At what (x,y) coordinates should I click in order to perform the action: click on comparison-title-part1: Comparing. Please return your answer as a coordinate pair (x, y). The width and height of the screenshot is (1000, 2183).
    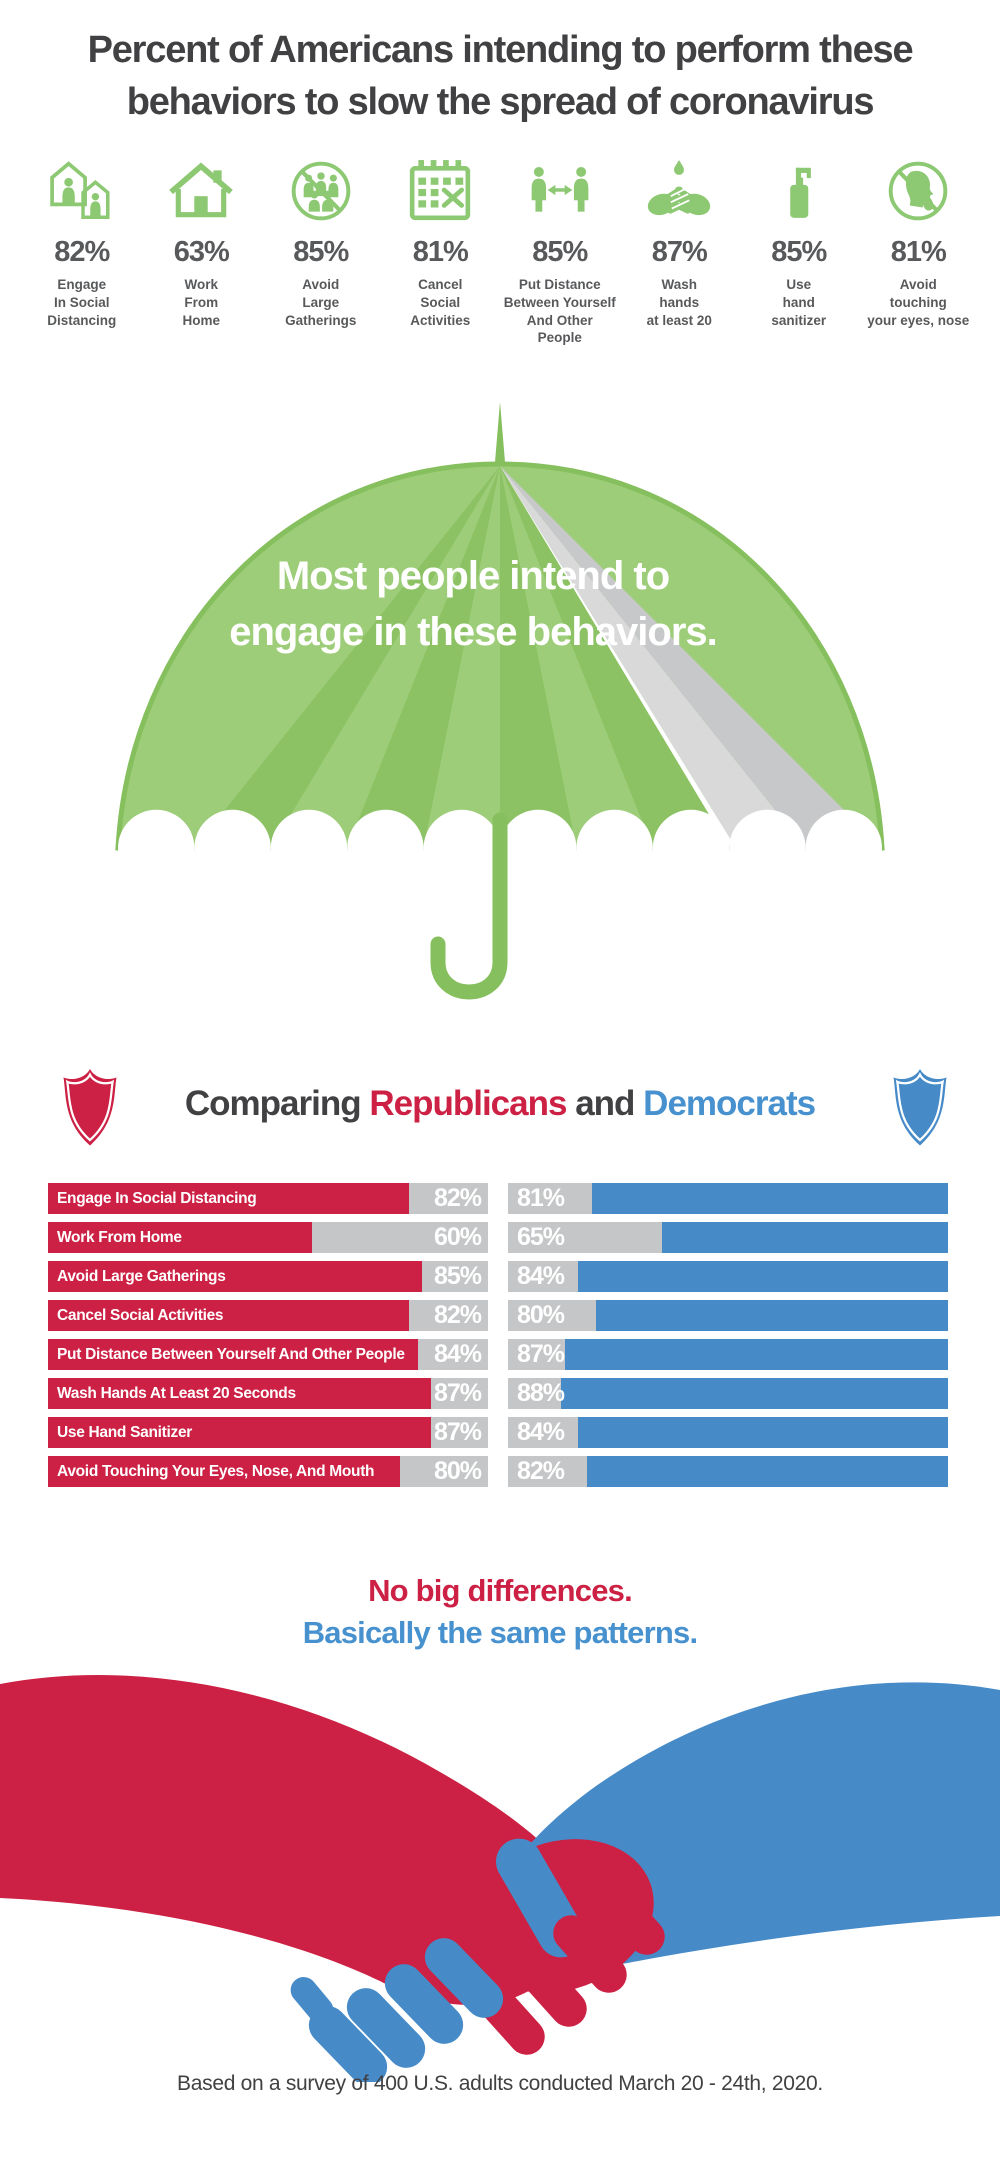
    Looking at the image, I should click on (273, 1103).